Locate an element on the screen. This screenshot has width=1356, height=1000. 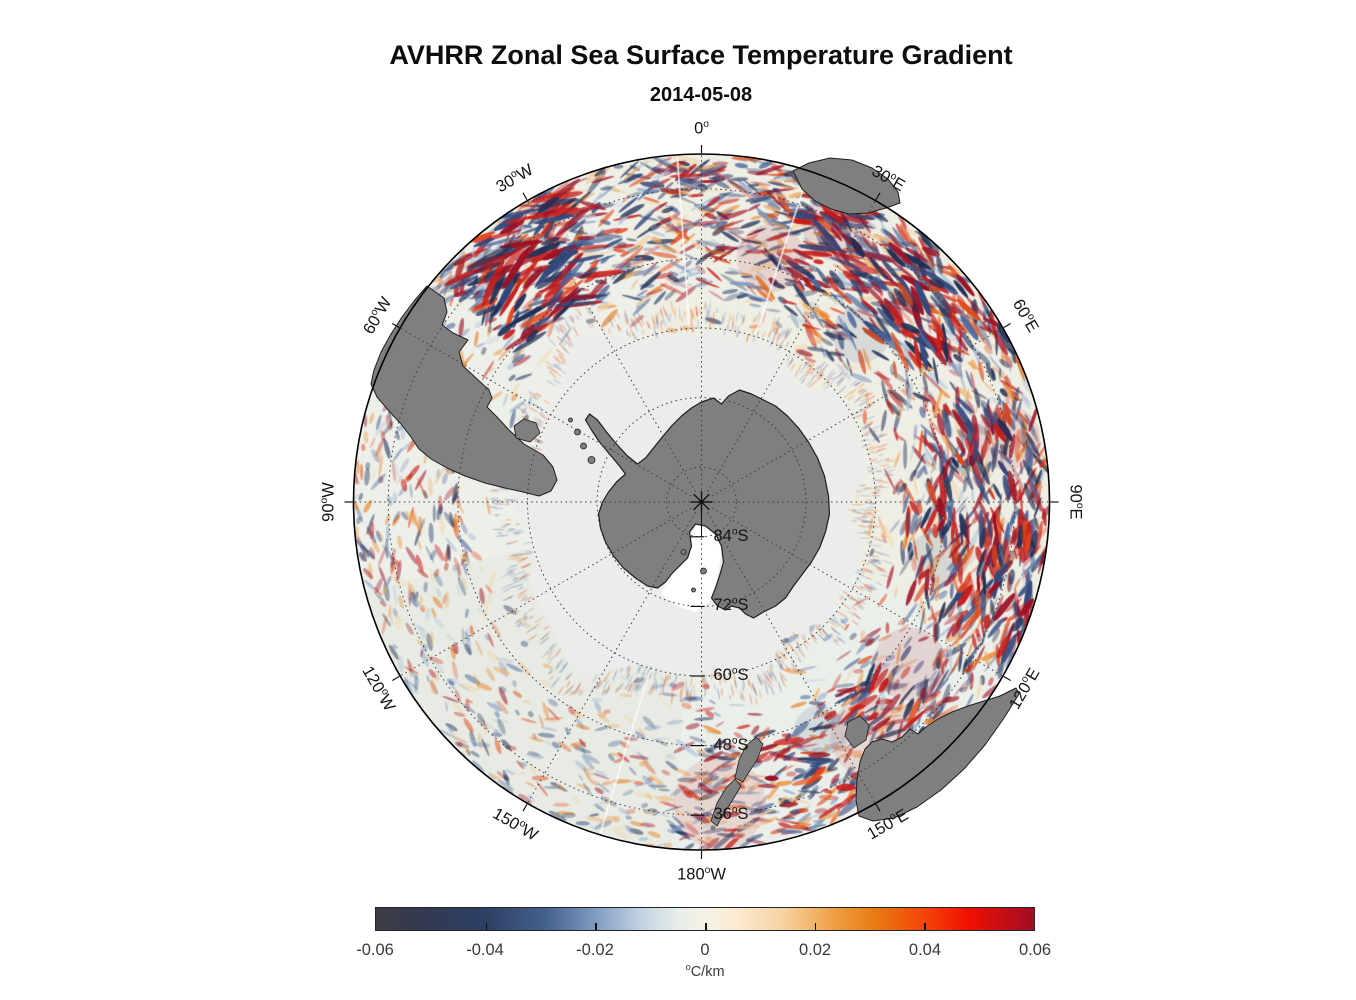
tasmania-island is located at coordinates (857, 732).